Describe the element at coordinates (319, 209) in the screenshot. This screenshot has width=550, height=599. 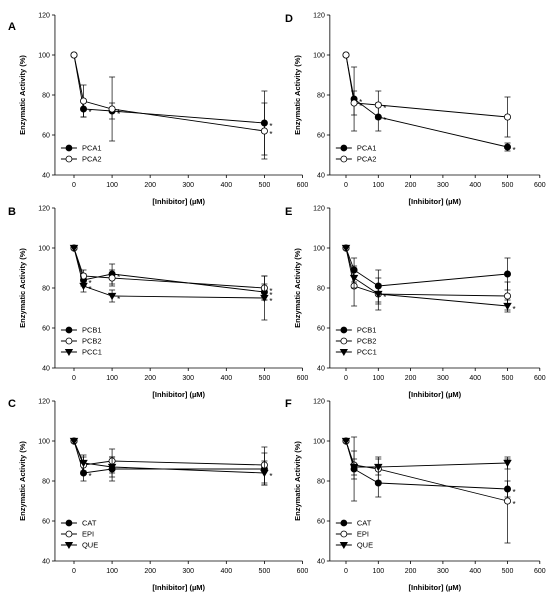
I see `y-tick-label: 120` at that location.